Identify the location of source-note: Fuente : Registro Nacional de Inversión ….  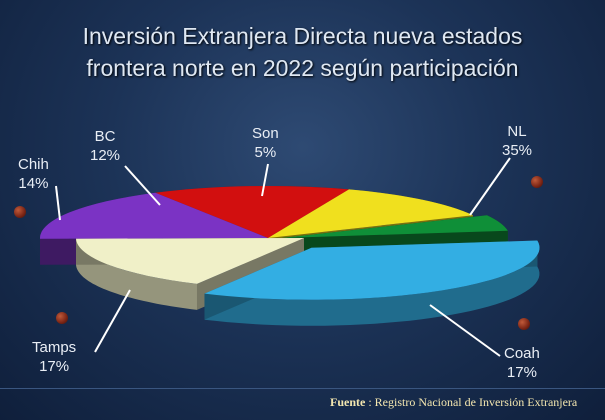
(453, 402).